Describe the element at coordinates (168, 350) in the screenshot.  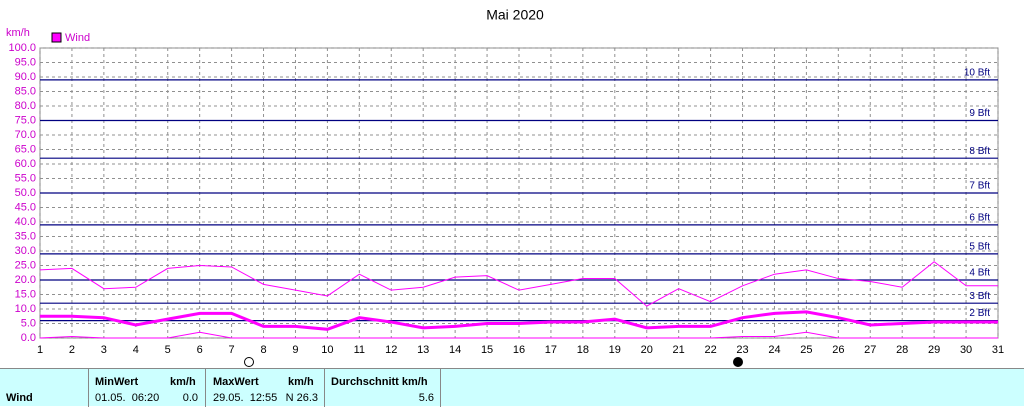
I see `x-tick-label: 5` at that location.